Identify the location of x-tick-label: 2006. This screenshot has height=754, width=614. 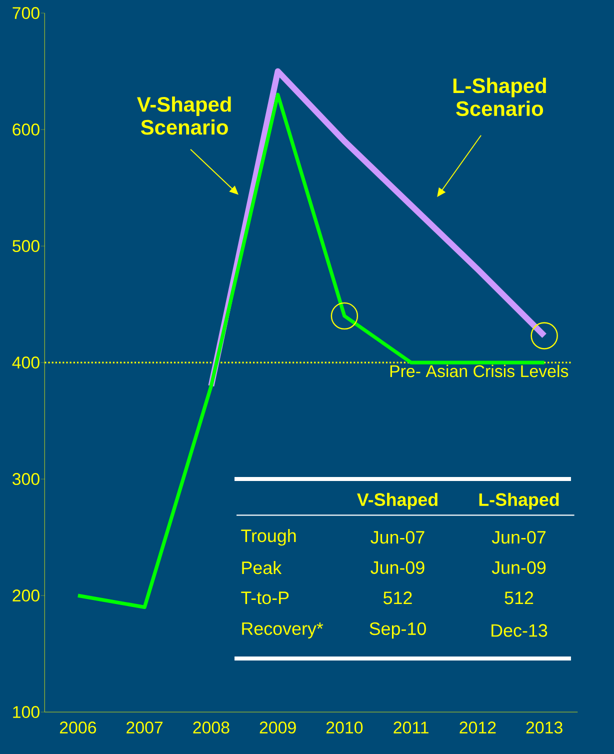
(78, 728).